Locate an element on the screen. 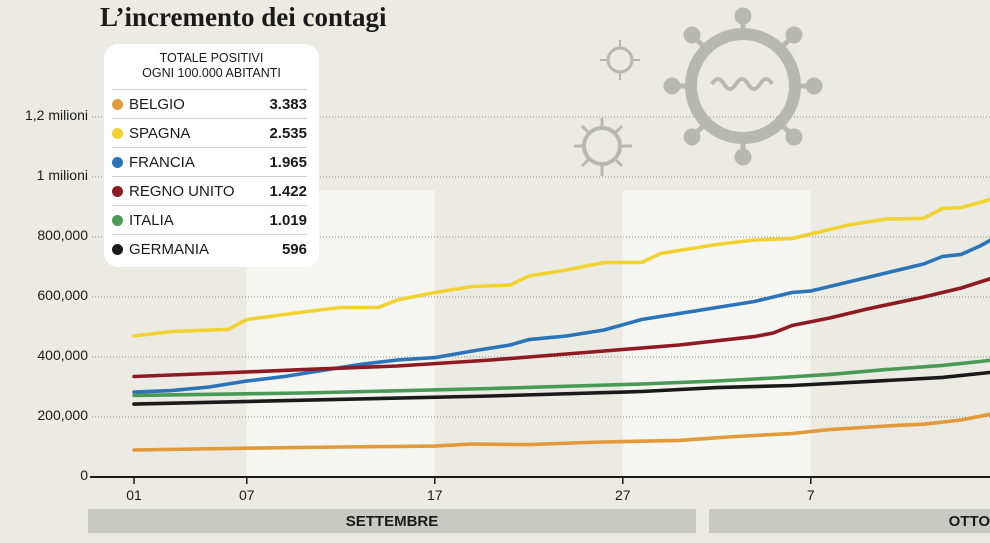  legend-item-name: FRANCIA is located at coordinates (162, 162).